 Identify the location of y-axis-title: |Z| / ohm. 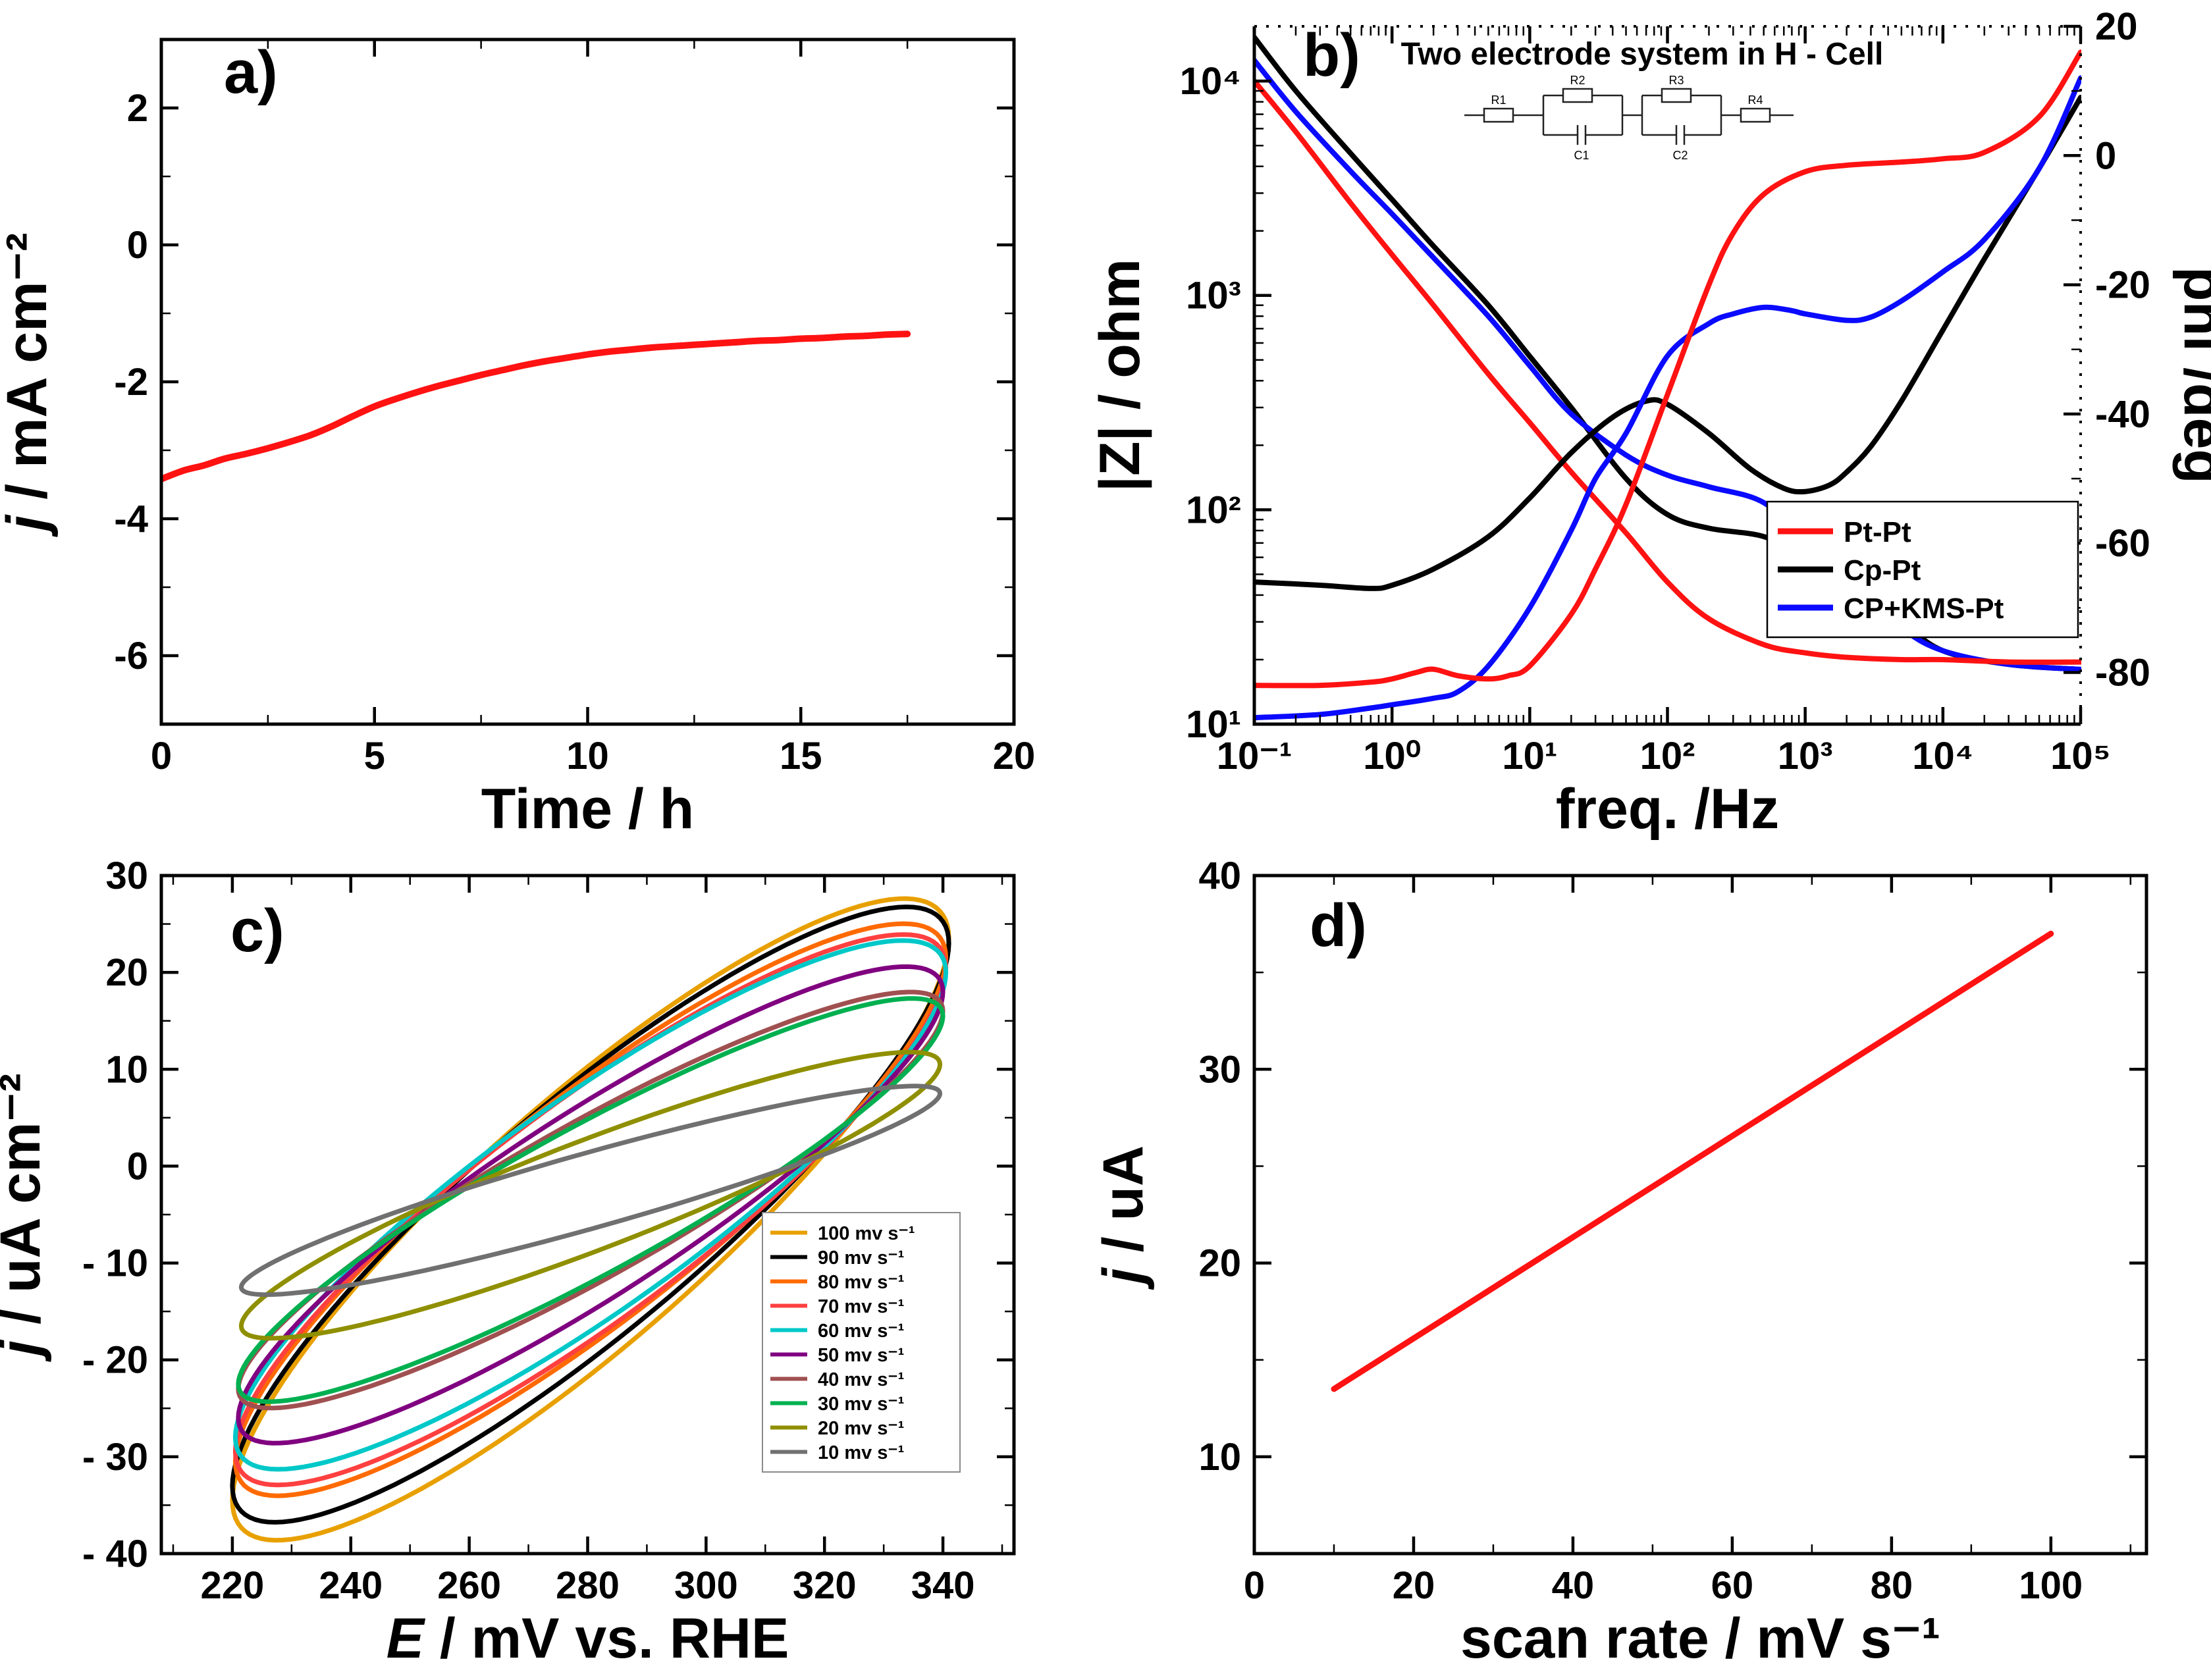
(1120, 375).